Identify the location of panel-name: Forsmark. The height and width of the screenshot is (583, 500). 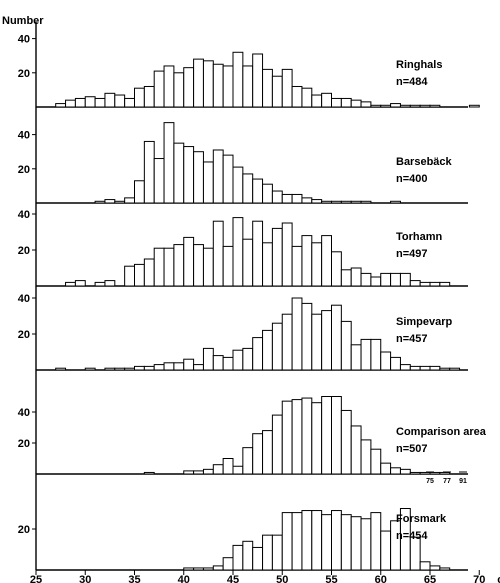
(421, 519).